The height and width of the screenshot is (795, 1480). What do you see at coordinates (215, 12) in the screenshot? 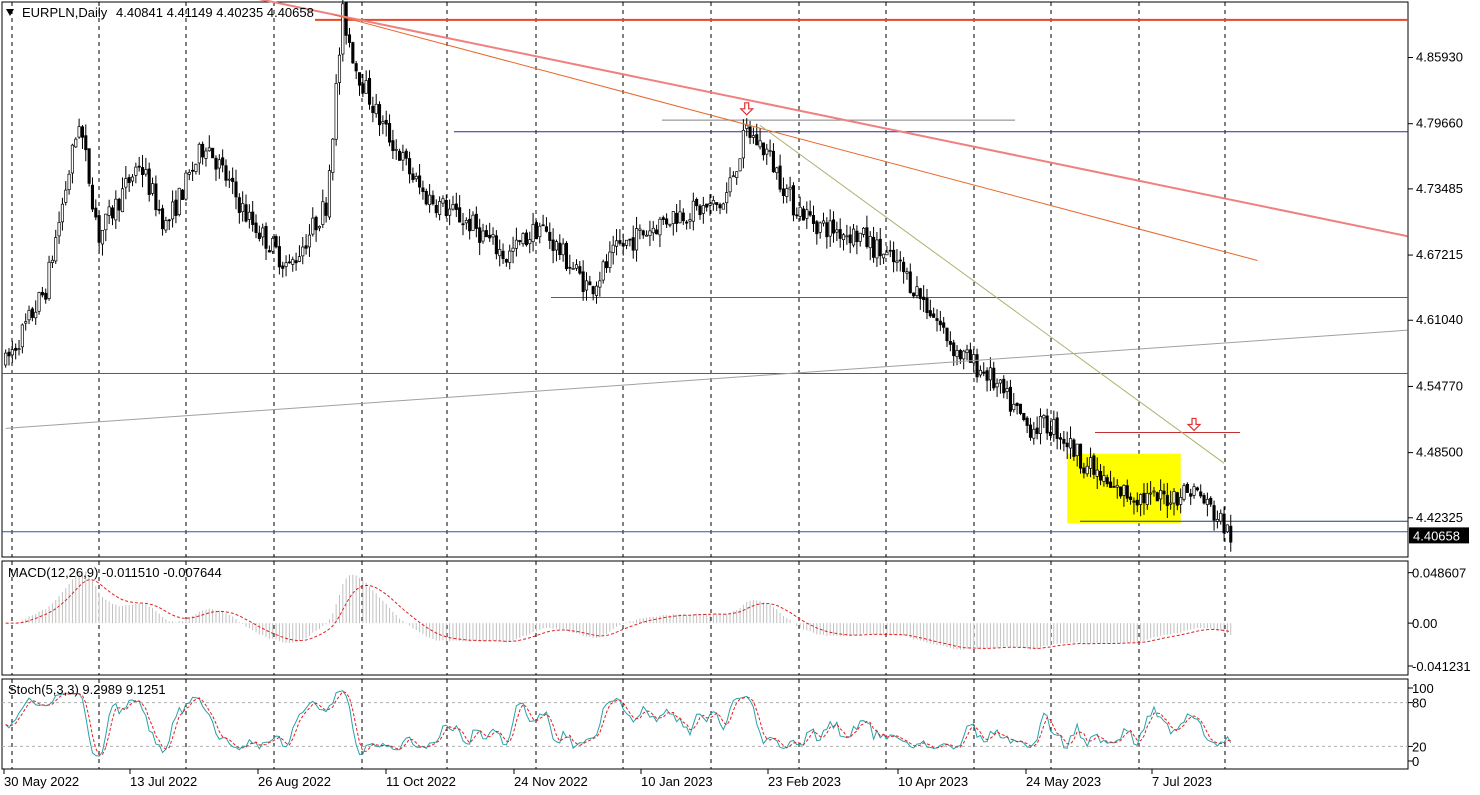
I see `ohlc-values: 4.40841 4.41149 4.40235 4.40658` at bounding box center [215, 12].